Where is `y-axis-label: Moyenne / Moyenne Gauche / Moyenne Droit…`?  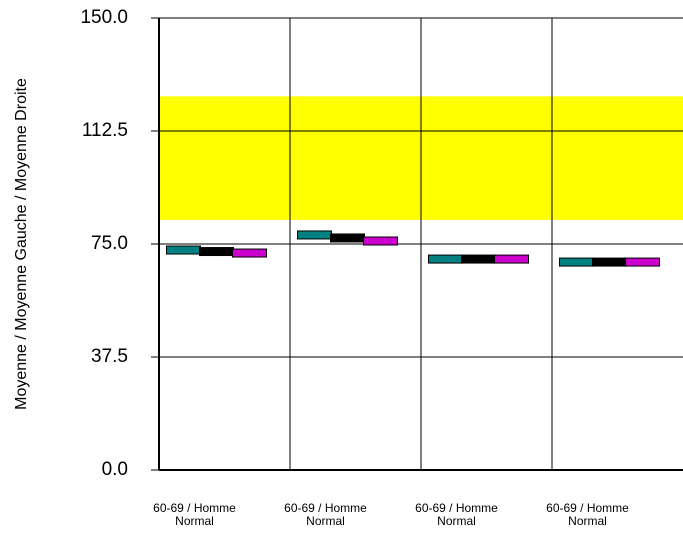 y-axis-label: Moyenne / Moyenne Gauche / Moyenne Droit… is located at coordinates (21, 244).